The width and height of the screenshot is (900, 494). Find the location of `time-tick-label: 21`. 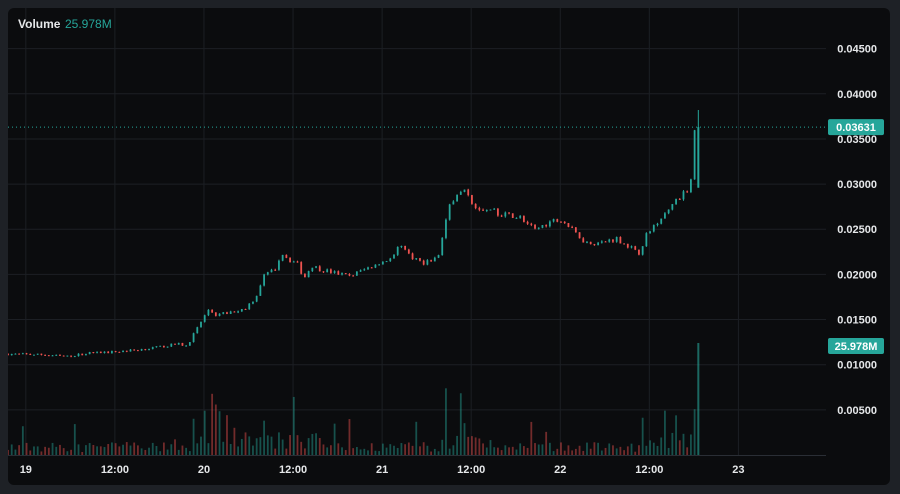

time-tick-label: 21 is located at coordinates (382, 470).